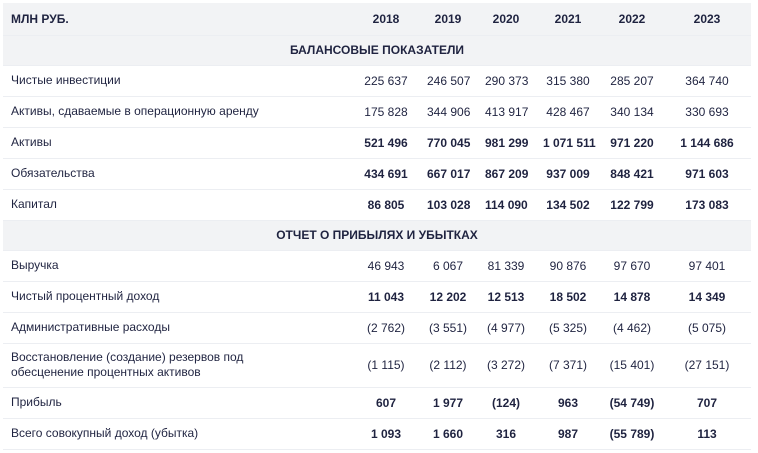  I want to click on row-label: Обязательства, so click(178, 174).